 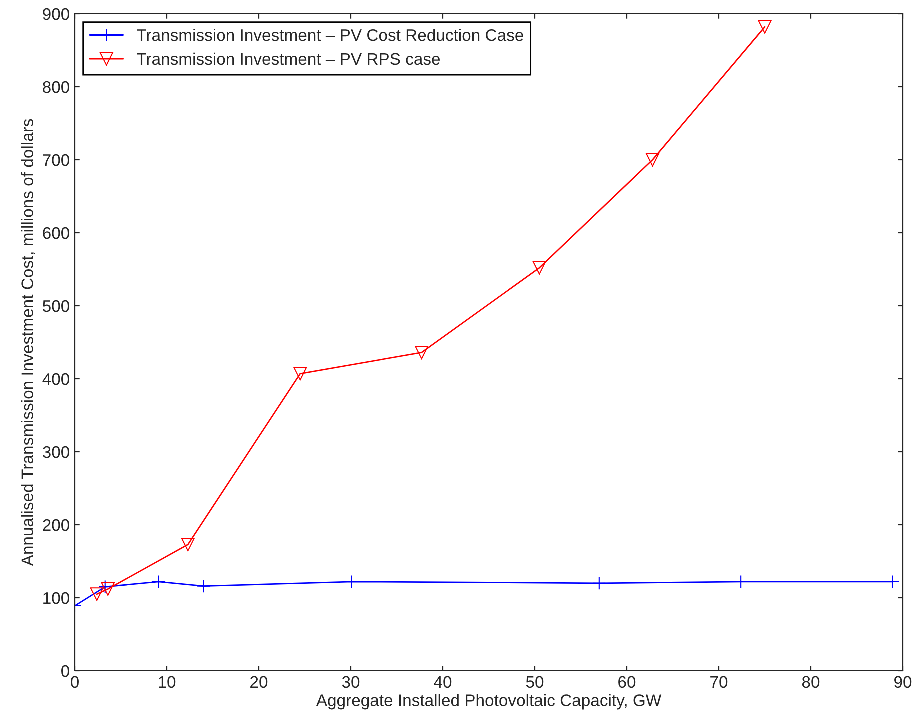 What do you see at coordinates (56, 452) in the screenshot?
I see `y-tick-label: 300` at bounding box center [56, 452].